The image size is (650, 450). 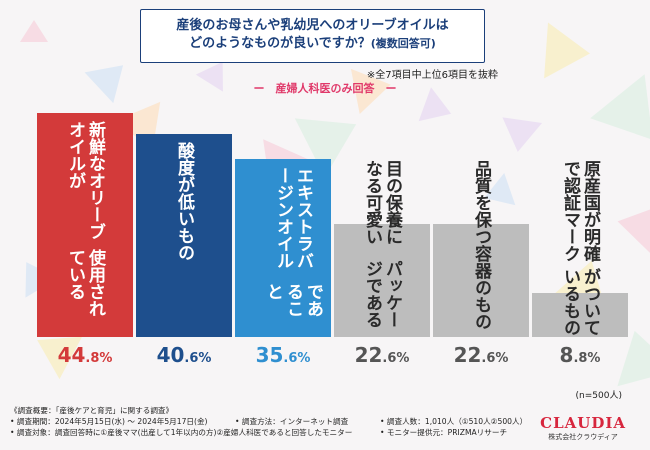 I want to click on bar-category-label: 酸度が低いもの, so click(x=184, y=236).